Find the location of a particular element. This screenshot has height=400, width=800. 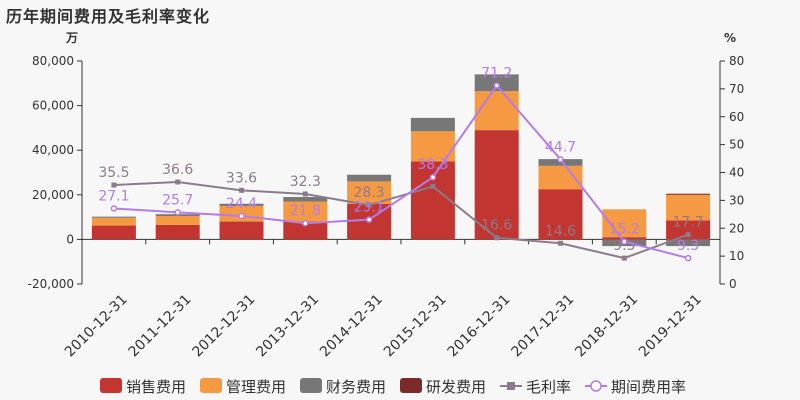

bar-财务费用-2014-12-31 is located at coordinates (369, 178).